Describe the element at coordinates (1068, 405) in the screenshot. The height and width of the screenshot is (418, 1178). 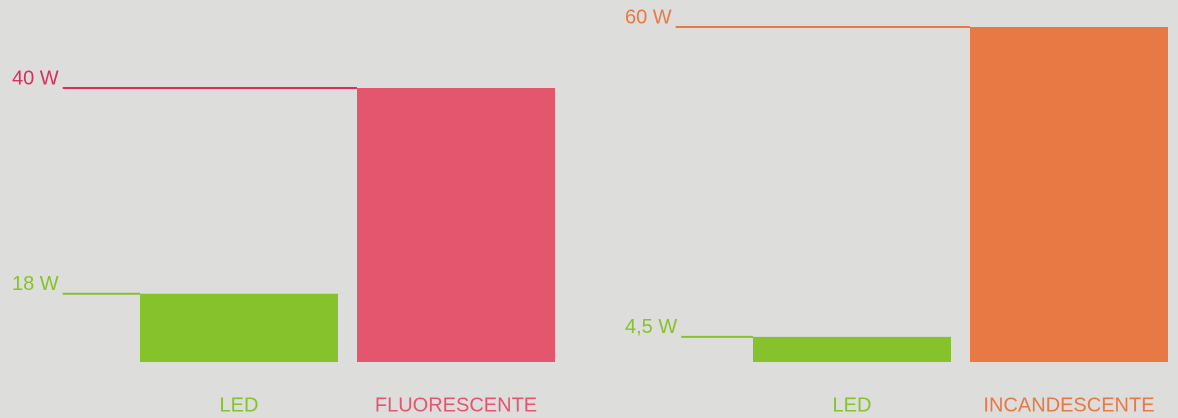
I see `category-label: INCANDESCENTE` at that location.